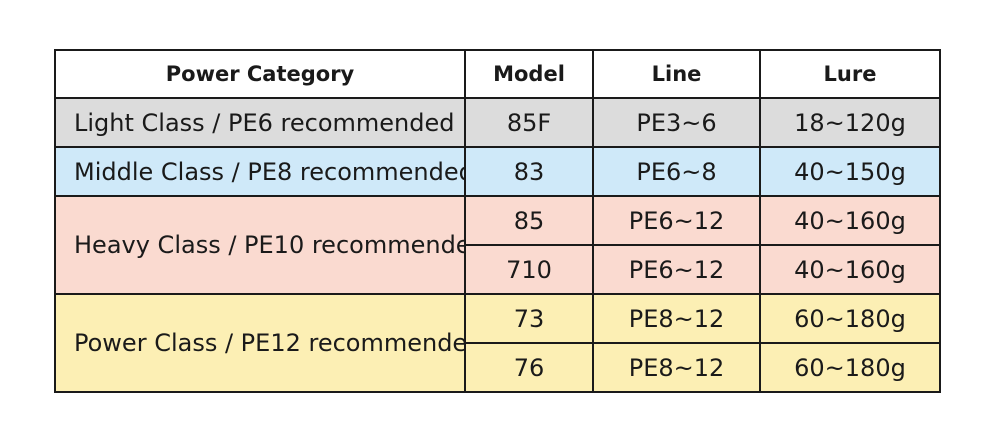  What do you see at coordinates (529, 269) in the screenshot?
I see `model-cell: 710` at bounding box center [529, 269].